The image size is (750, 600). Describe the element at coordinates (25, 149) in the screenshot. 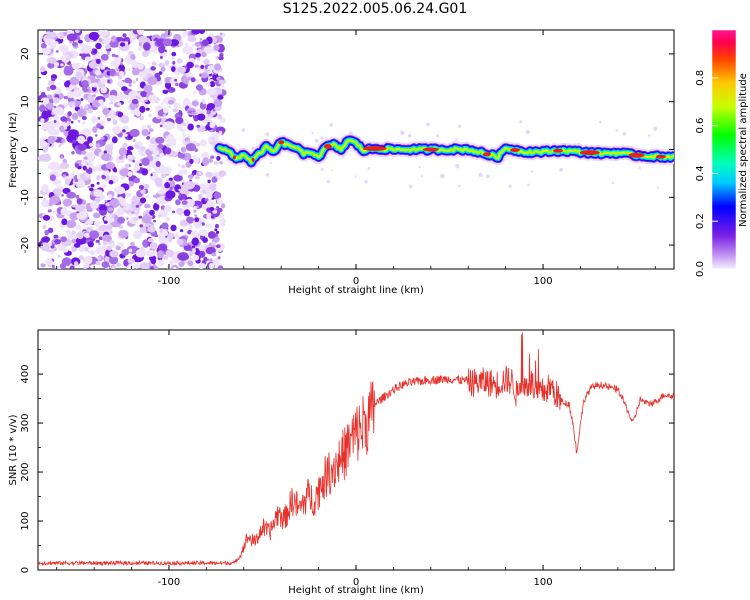

I see `y-tick-label: 0` at that location.